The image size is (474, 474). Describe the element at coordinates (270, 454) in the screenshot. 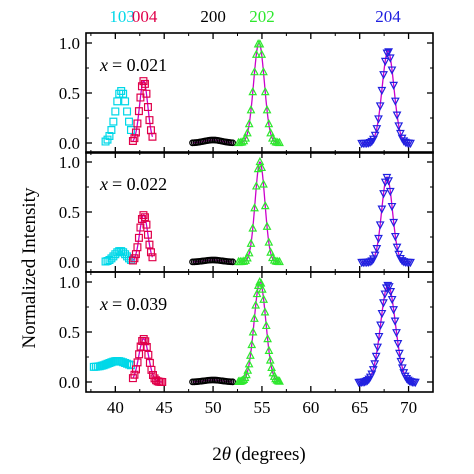

I see `x-axis-label-unit: (degrees)` at that location.